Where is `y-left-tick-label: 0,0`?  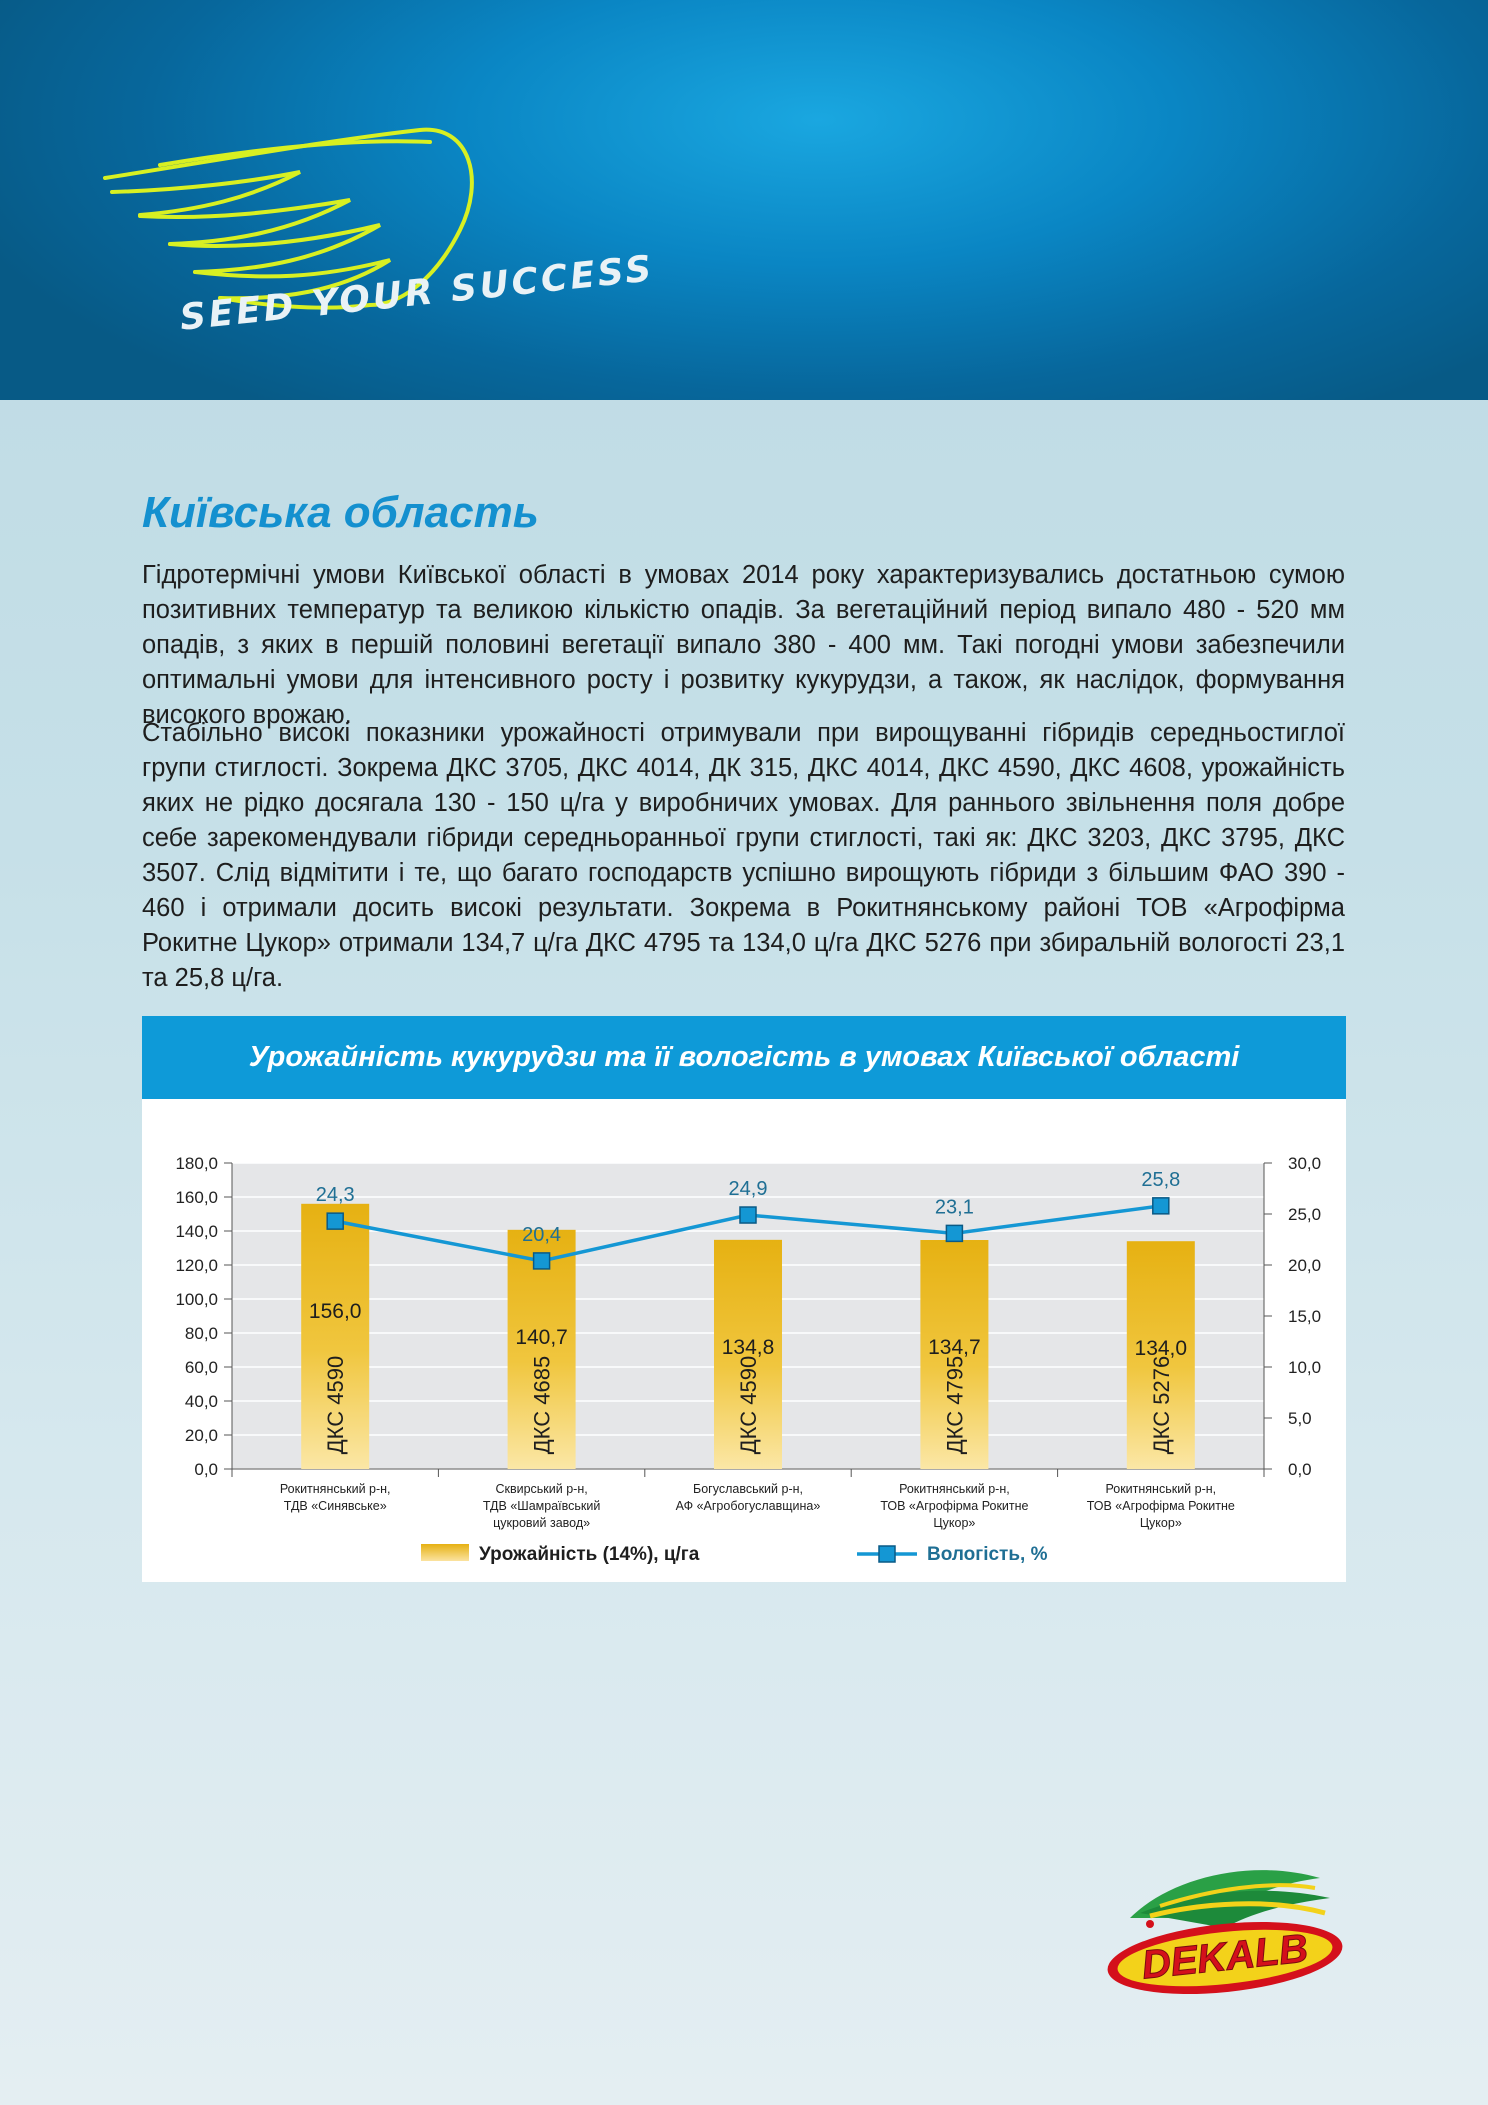 y-left-tick-label: 0,0 is located at coordinates (206, 1469).